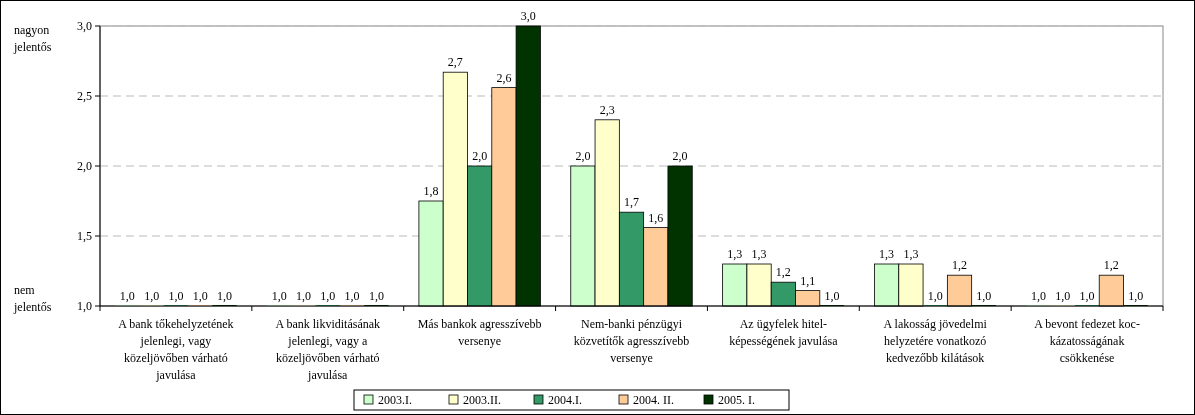  What do you see at coordinates (736, 400) in the screenshot?
I see `legend-label: 2005. I.` at bounding box center [736, 400].